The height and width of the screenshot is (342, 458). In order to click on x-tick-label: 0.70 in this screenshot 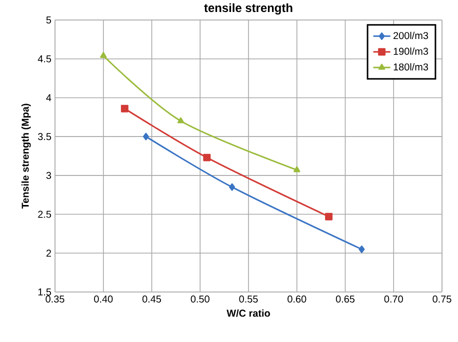, I will do `click(393, 299)`.